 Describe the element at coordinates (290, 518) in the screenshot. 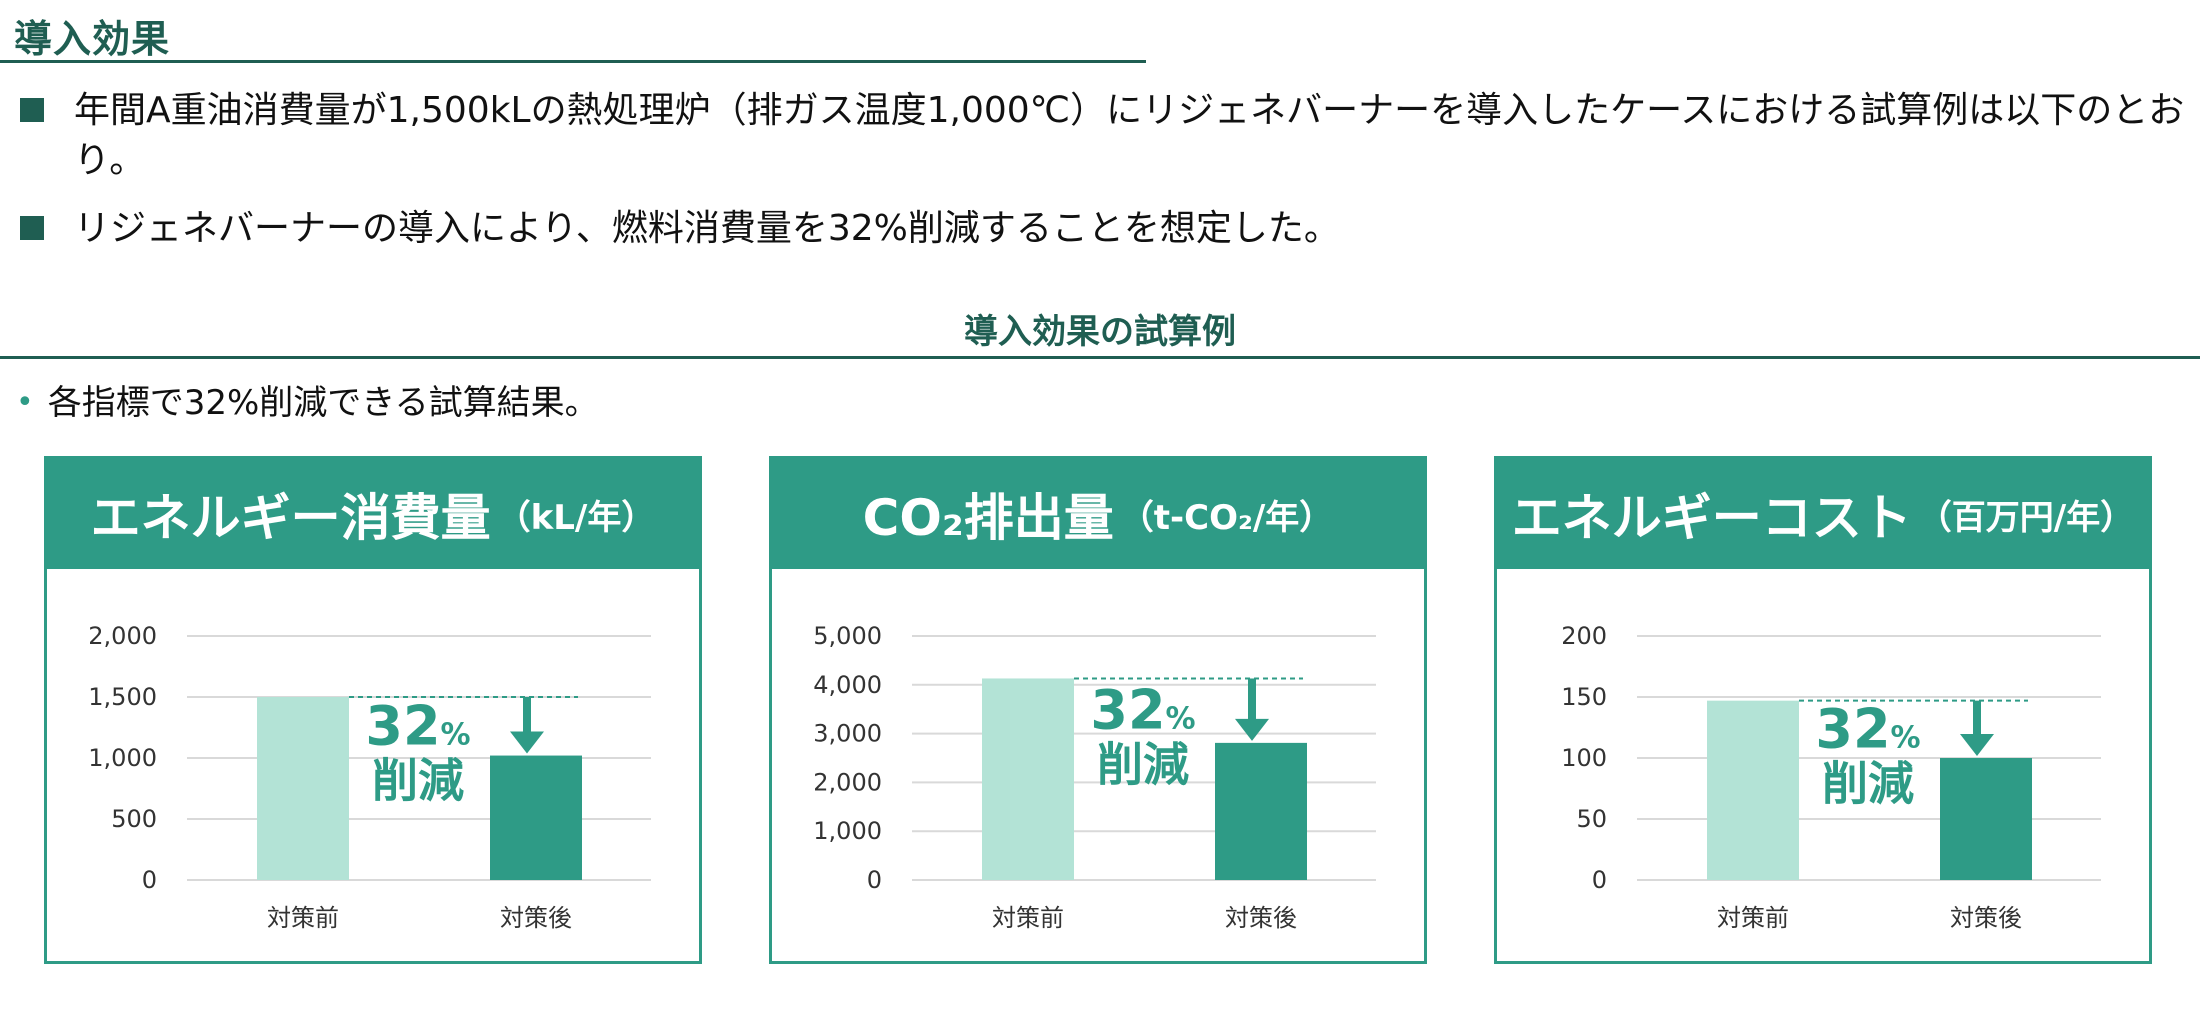

I see `chart-title: エネルギー消費量` at that location.